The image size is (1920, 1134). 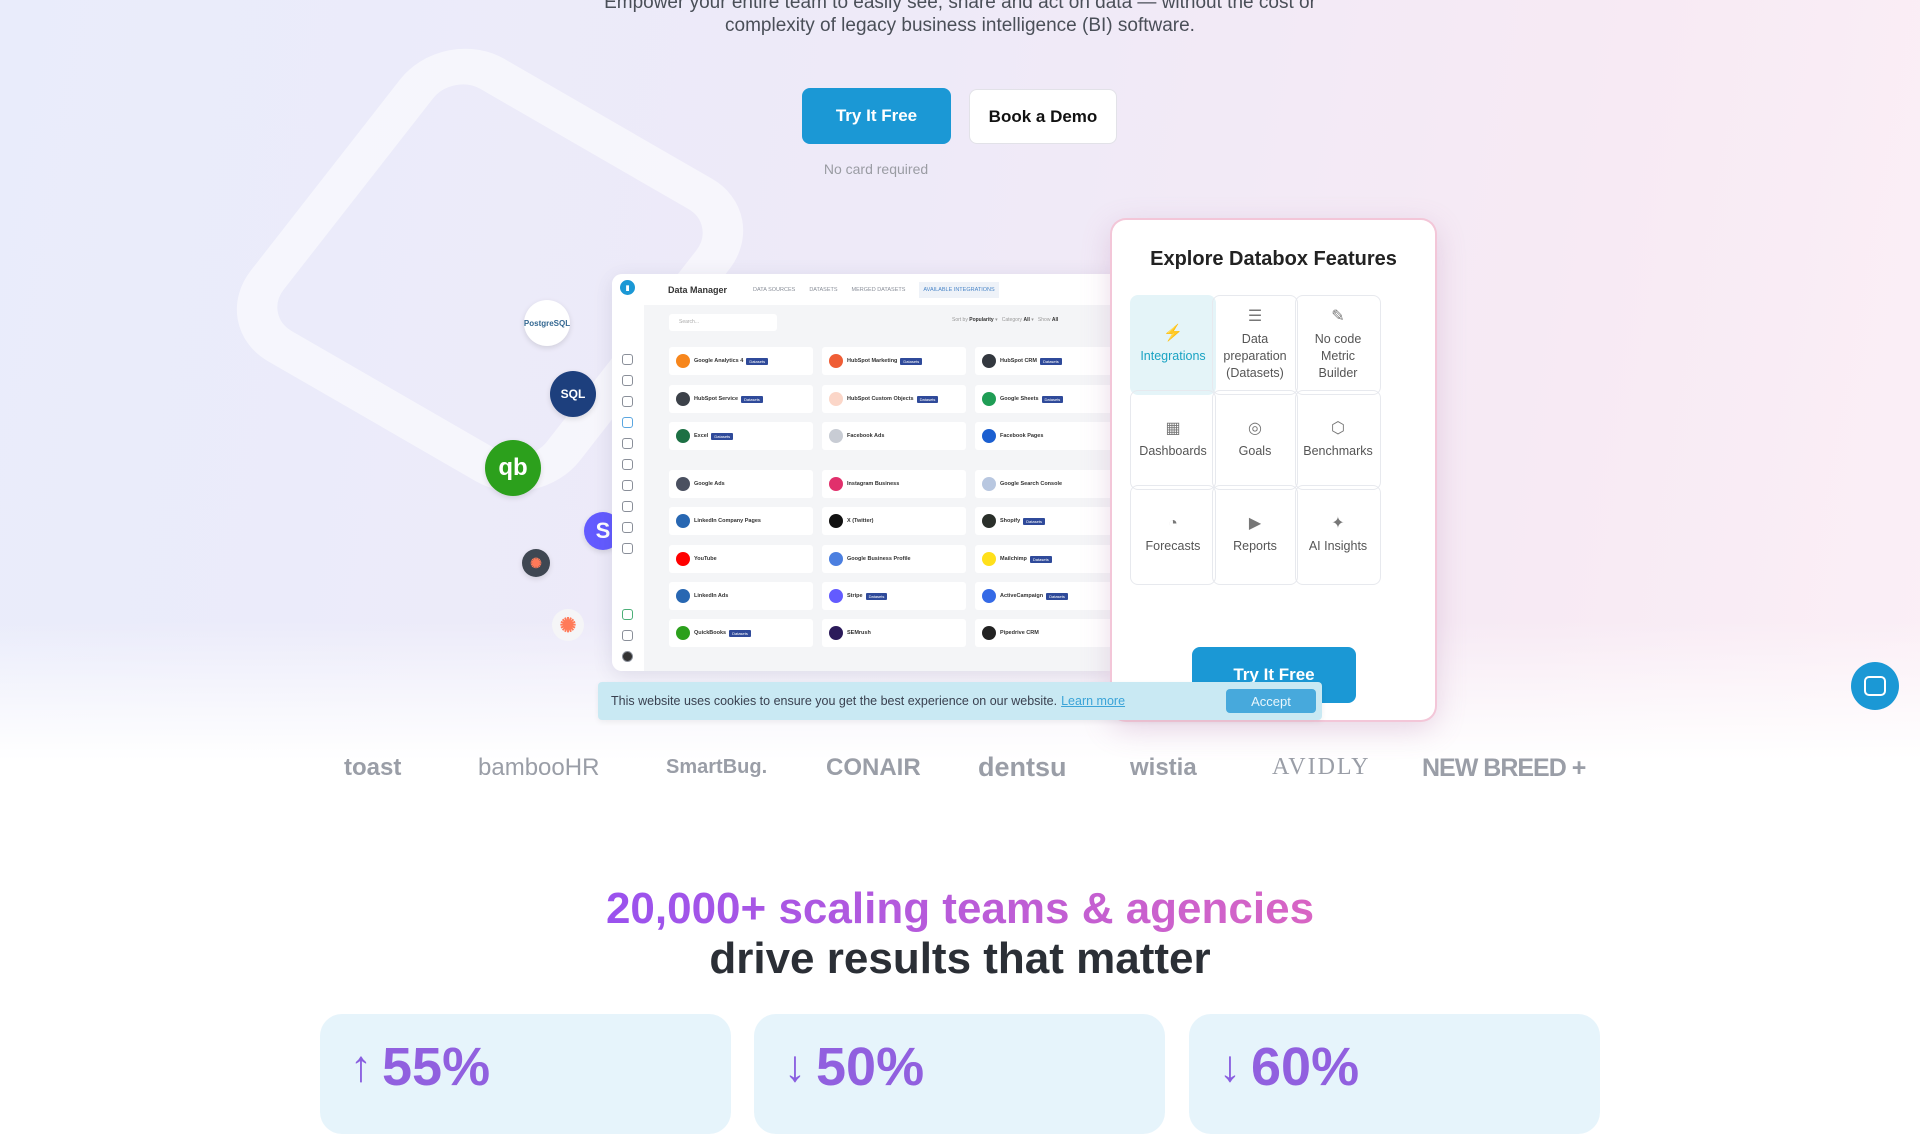 What do you see at coordinates (525, 1074) in the screenshot?
I see `stat-card: ↑ 55%` at bounding box center [525, 1074].